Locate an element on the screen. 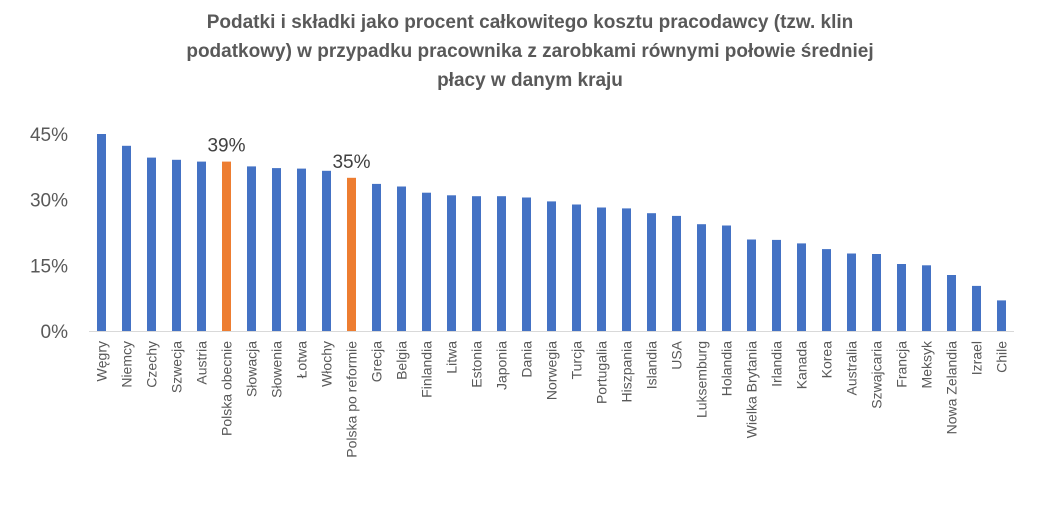 Image resolution: width=1039 pixels, height=509 pixels. x-tick-label: Izrael is located at coordinates (977, 358).